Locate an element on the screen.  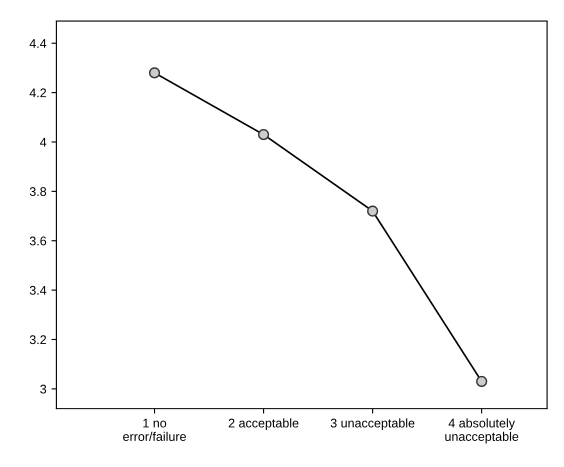
x-tick-label: 1 no error/failure is located at coordinates (154, 429).